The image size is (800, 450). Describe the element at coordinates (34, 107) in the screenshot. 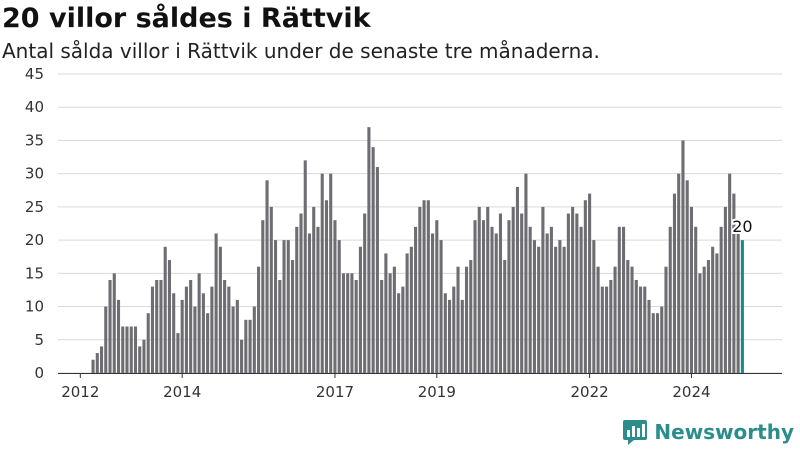

I see `y-tick-label: 40` at that location.